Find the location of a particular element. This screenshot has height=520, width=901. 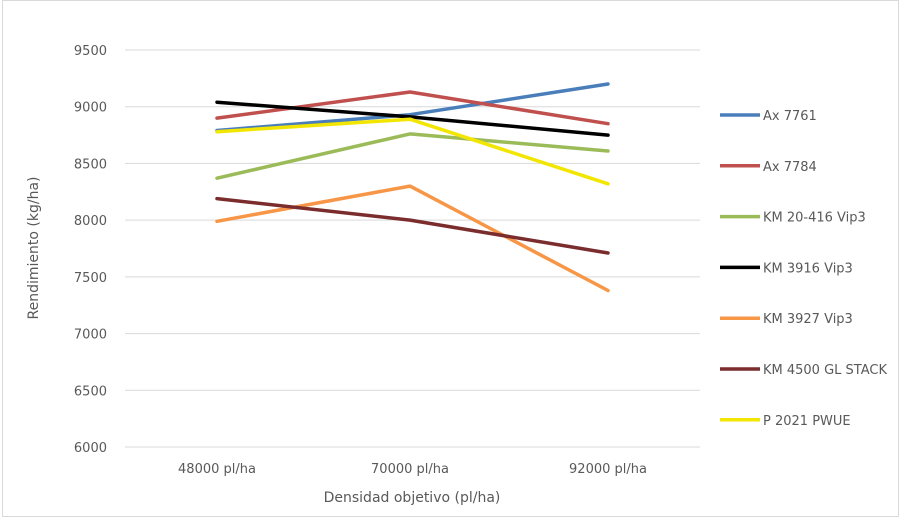

y-tick-label: 7000 is located at coordinates (90, 335).